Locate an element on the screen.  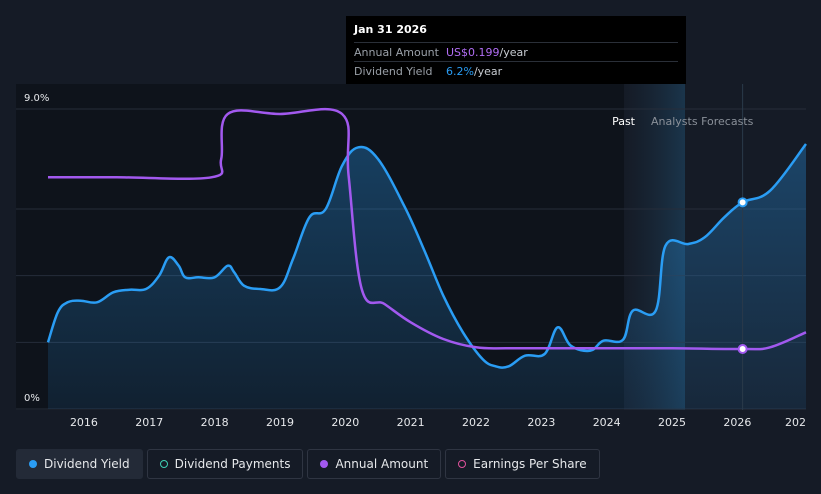
legend-label: Dividend Yield is located at coordinates (87, 464).